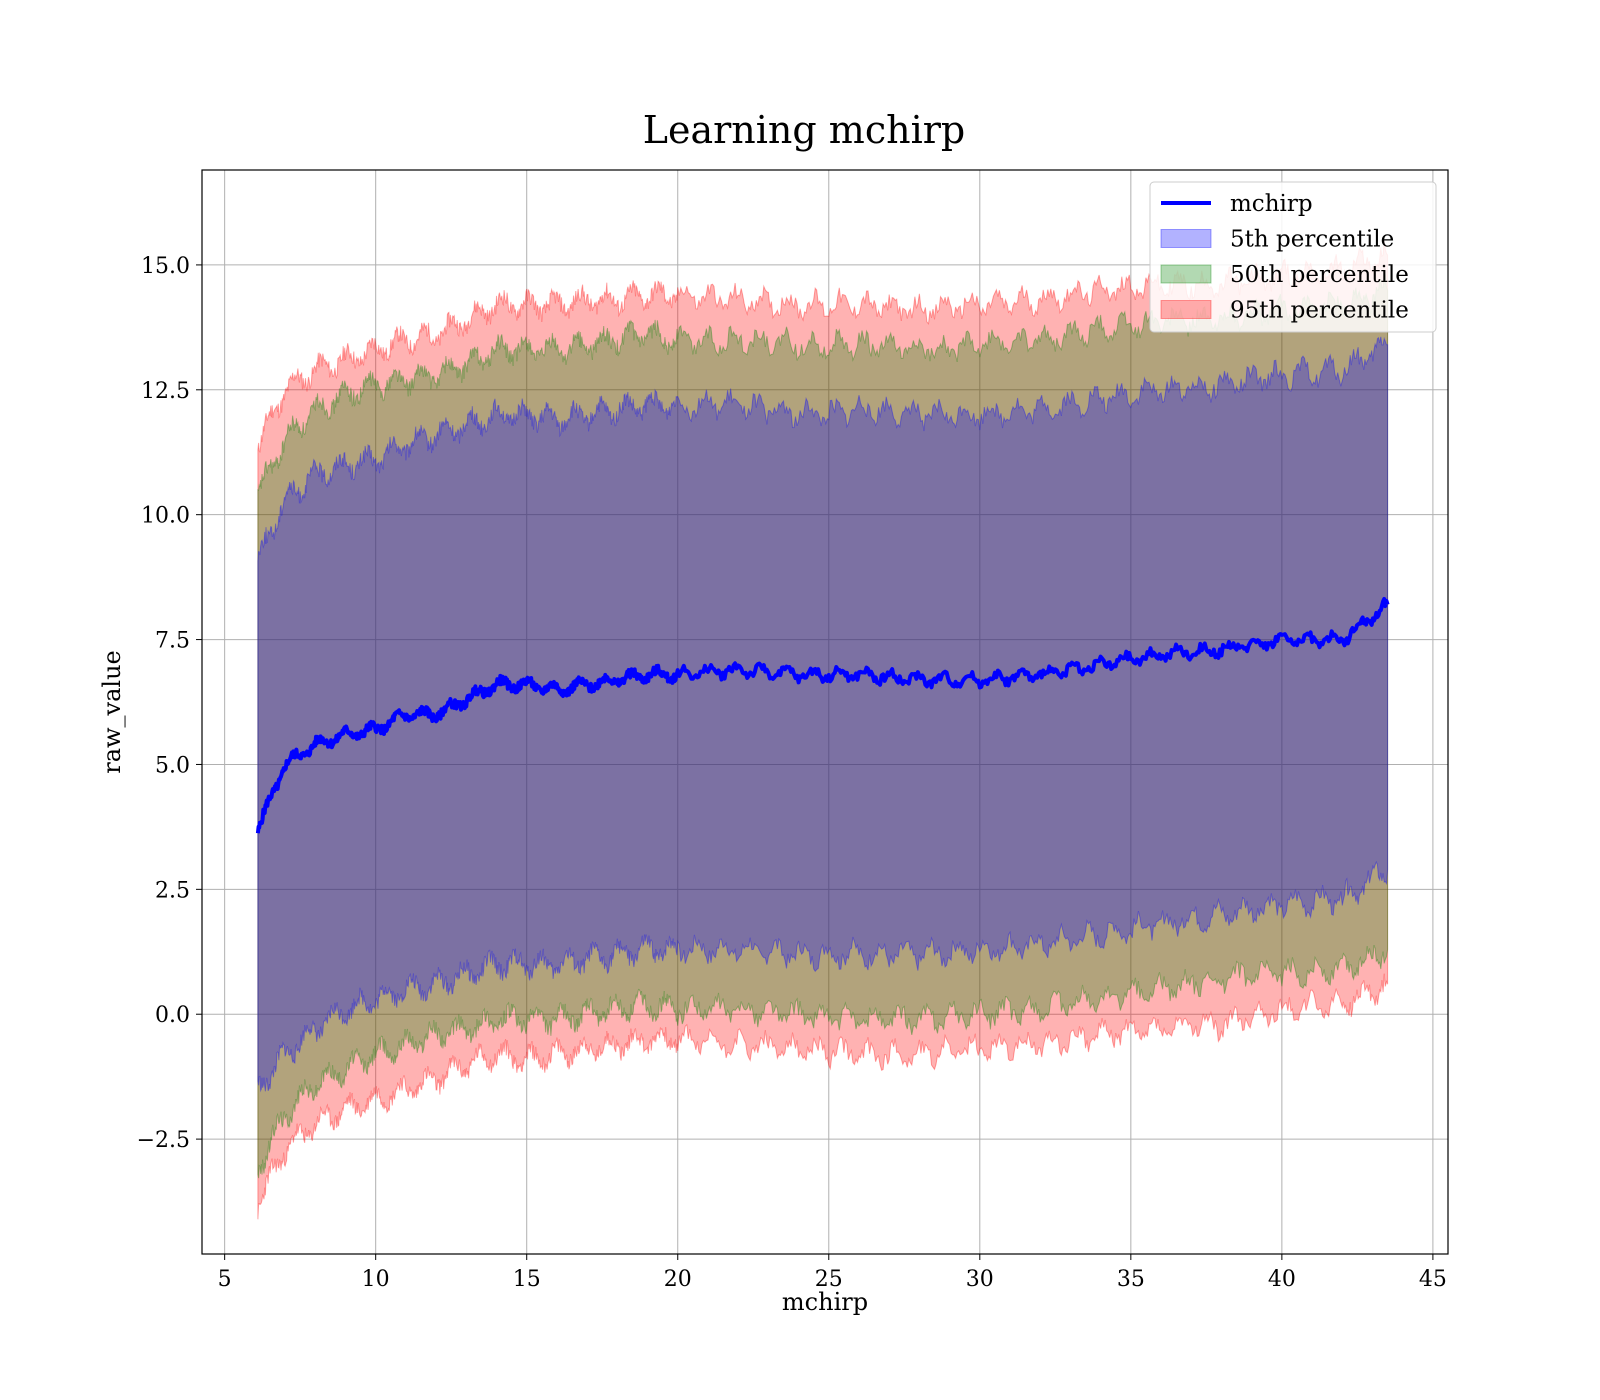  Describe the element at coordinates (112, 712) in the screenshot. I see `y-axis-label: raw_value` at that location.